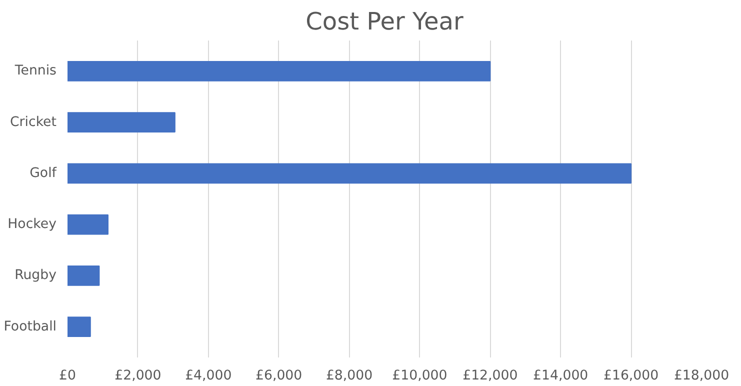  Describe the element at coordinates (349, 376) in the screenshot. I see `x-tick-label: £8,000` at that location.